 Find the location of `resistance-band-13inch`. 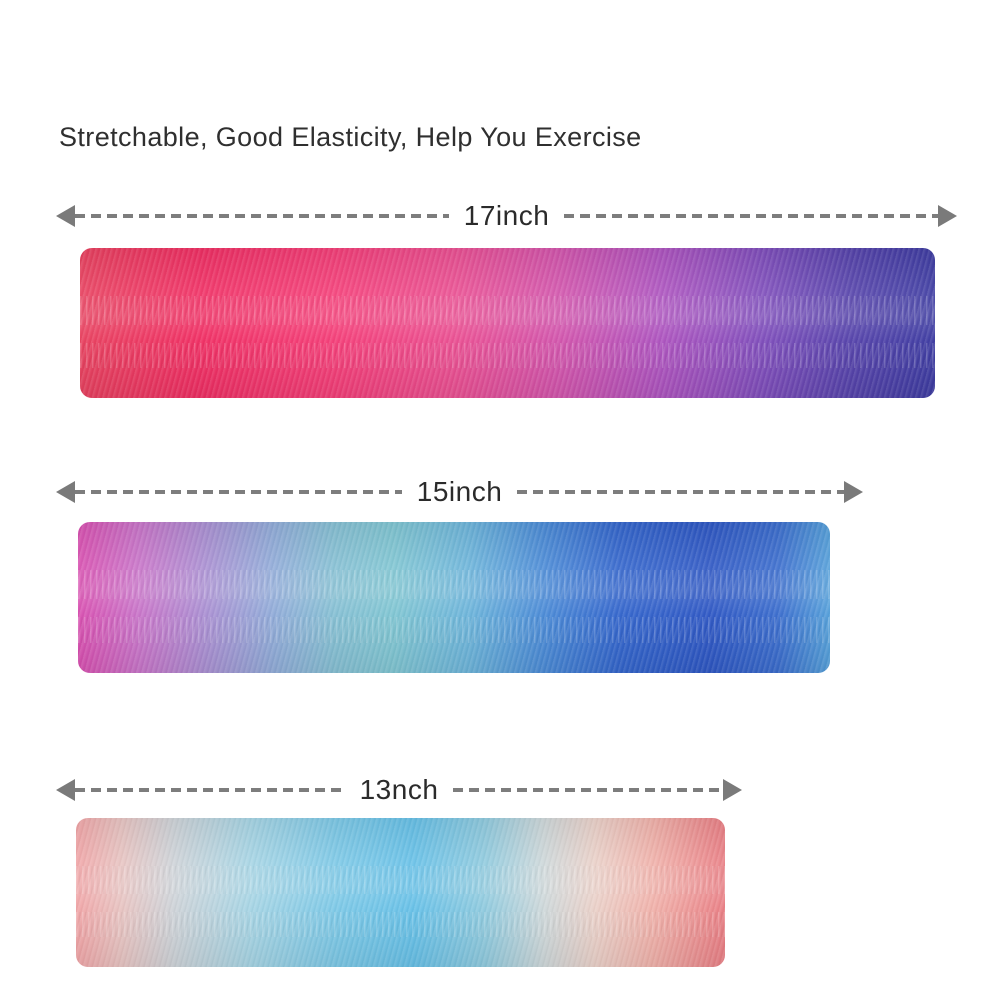

resistance-band-13inch is located at coordinates (400, 892).